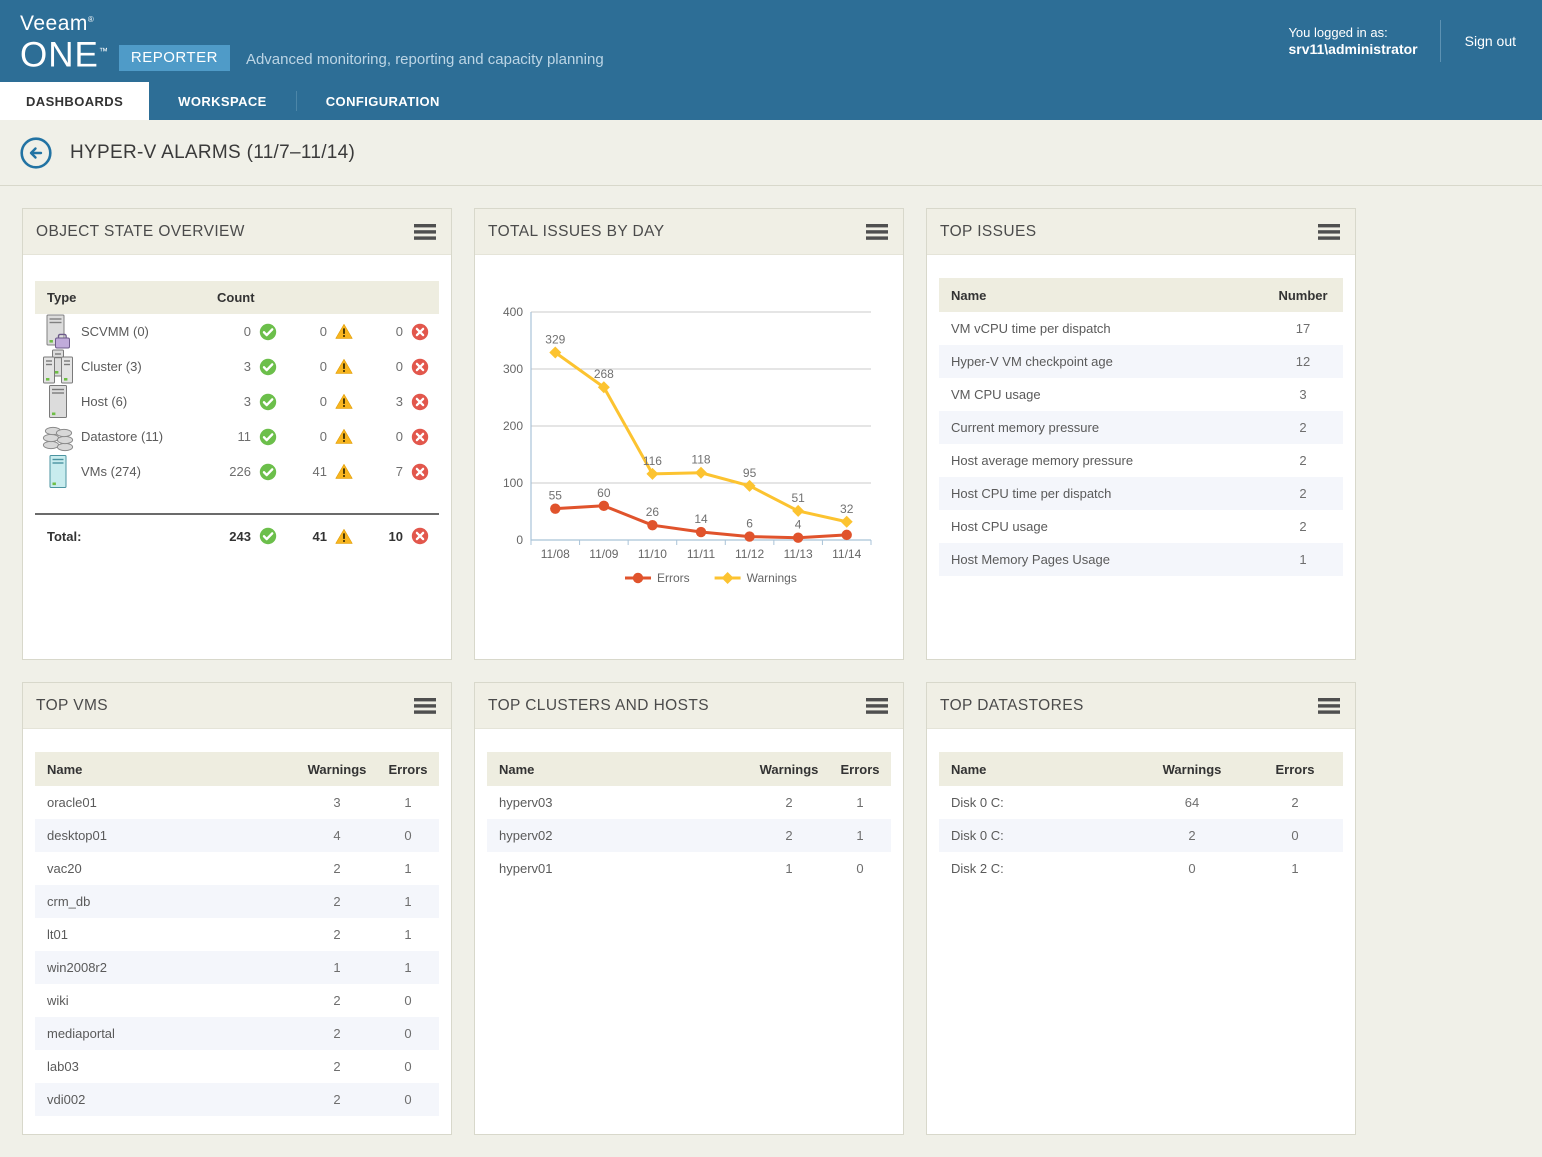  I want to click on nav-divider, so click(296, 101).